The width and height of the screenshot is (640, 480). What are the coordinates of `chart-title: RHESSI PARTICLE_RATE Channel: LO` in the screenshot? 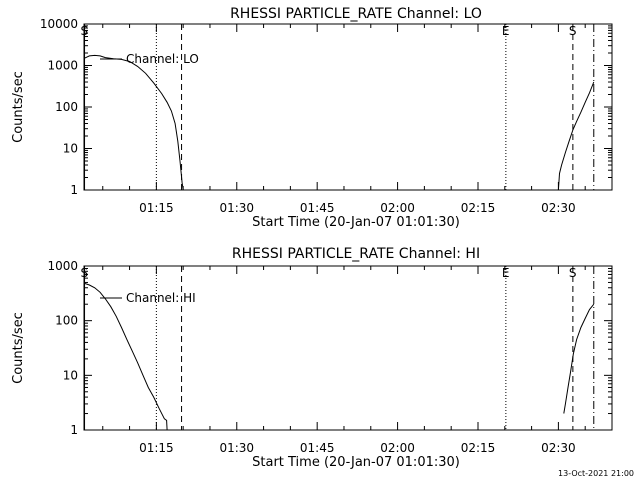 It's located at (356, 14).